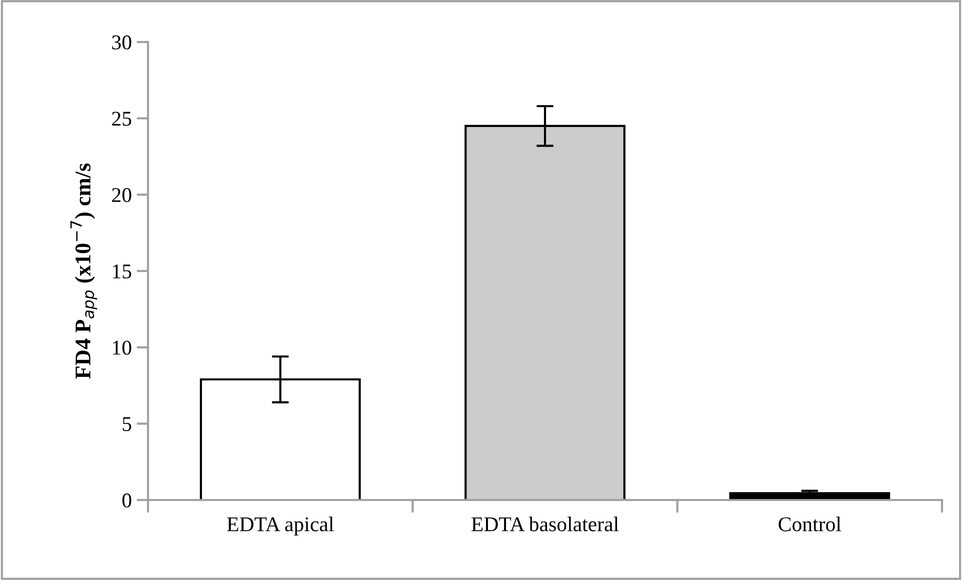 This screenshot has height=580, width=962. Describe the element at coordinates (280, 526) in the screenshot. I see `x-tick-label: EDTA apical` at that location.